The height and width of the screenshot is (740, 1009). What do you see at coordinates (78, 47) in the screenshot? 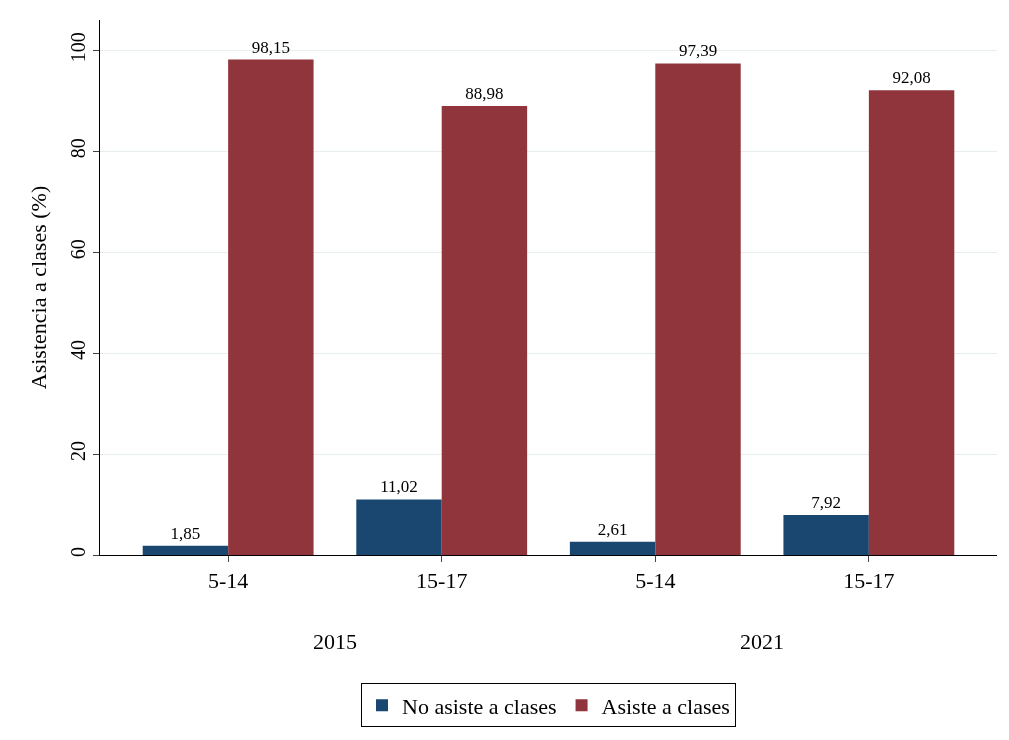
I see `y-tick-label: 100` at bounding box center [78, 47].